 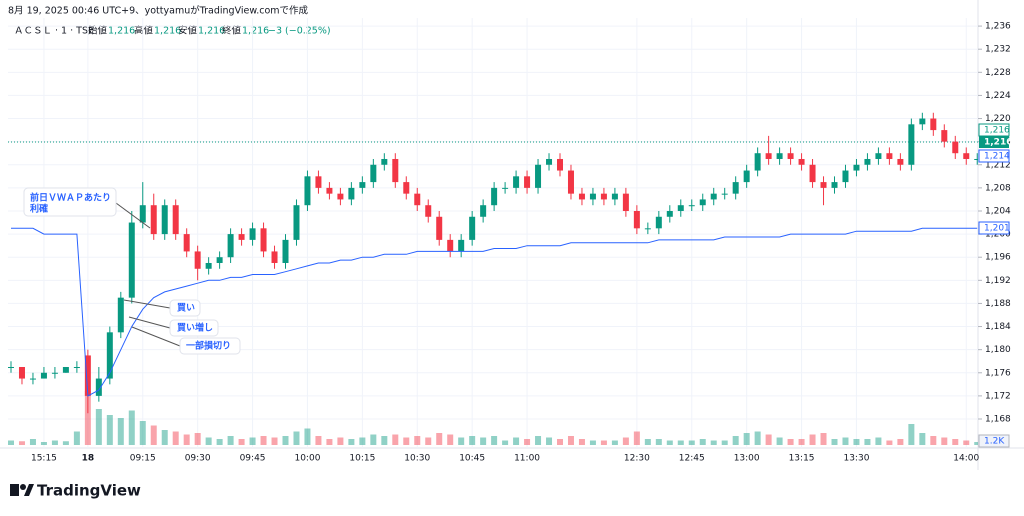 I want to click on note-box, so click(x=194, y=328).